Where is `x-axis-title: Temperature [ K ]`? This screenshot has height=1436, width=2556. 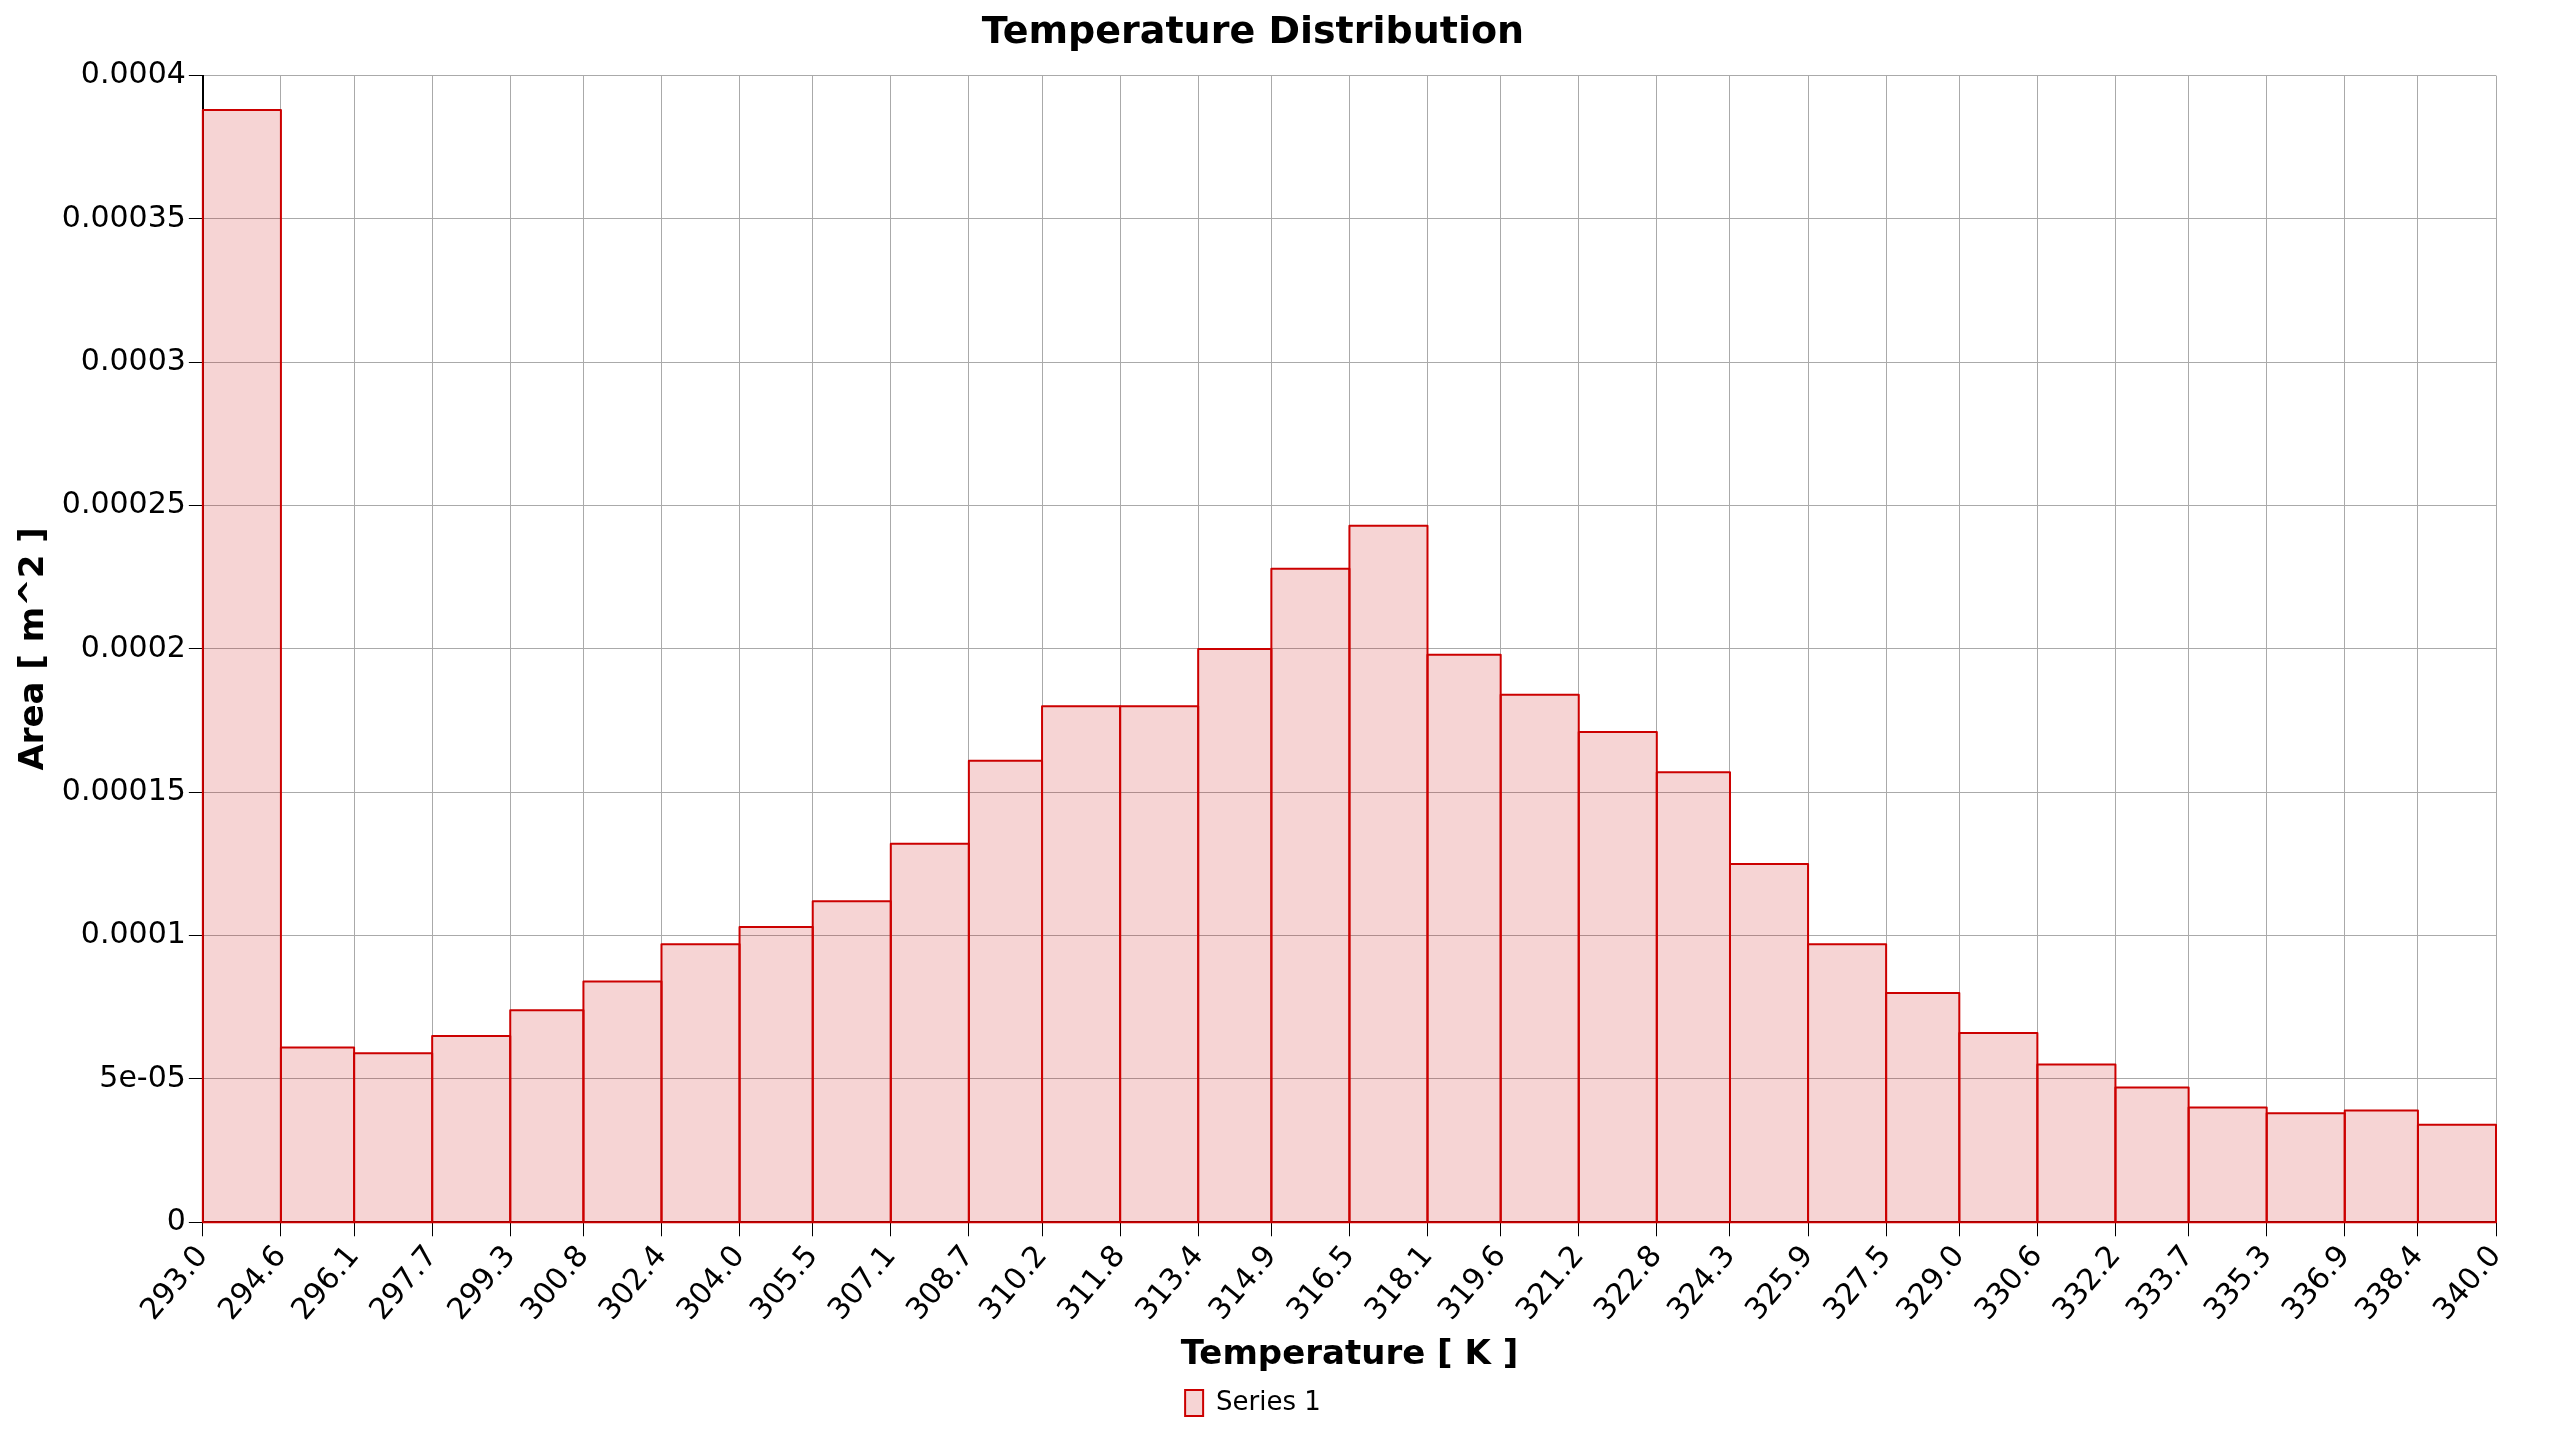 x-axis-title: Temperature [ K ] is located at coordinates (1349, 1352).